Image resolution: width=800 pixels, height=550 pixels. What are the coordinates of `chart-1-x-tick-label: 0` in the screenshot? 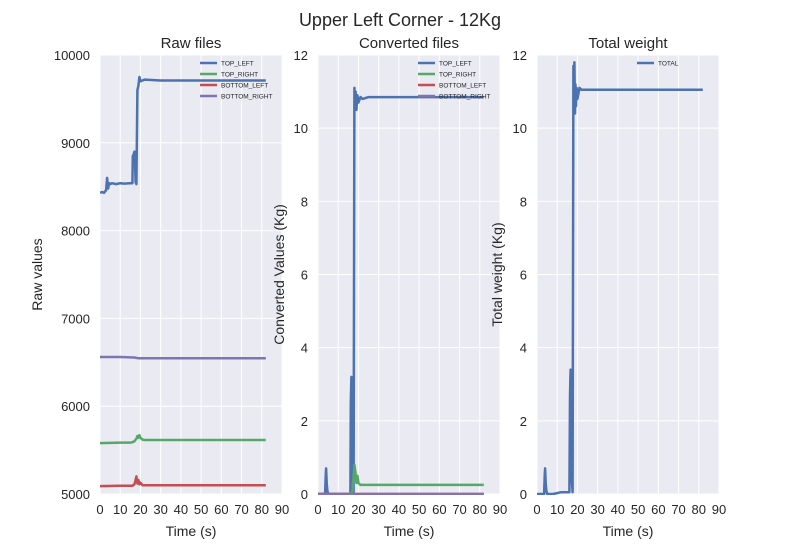 It's located at (99, 509).